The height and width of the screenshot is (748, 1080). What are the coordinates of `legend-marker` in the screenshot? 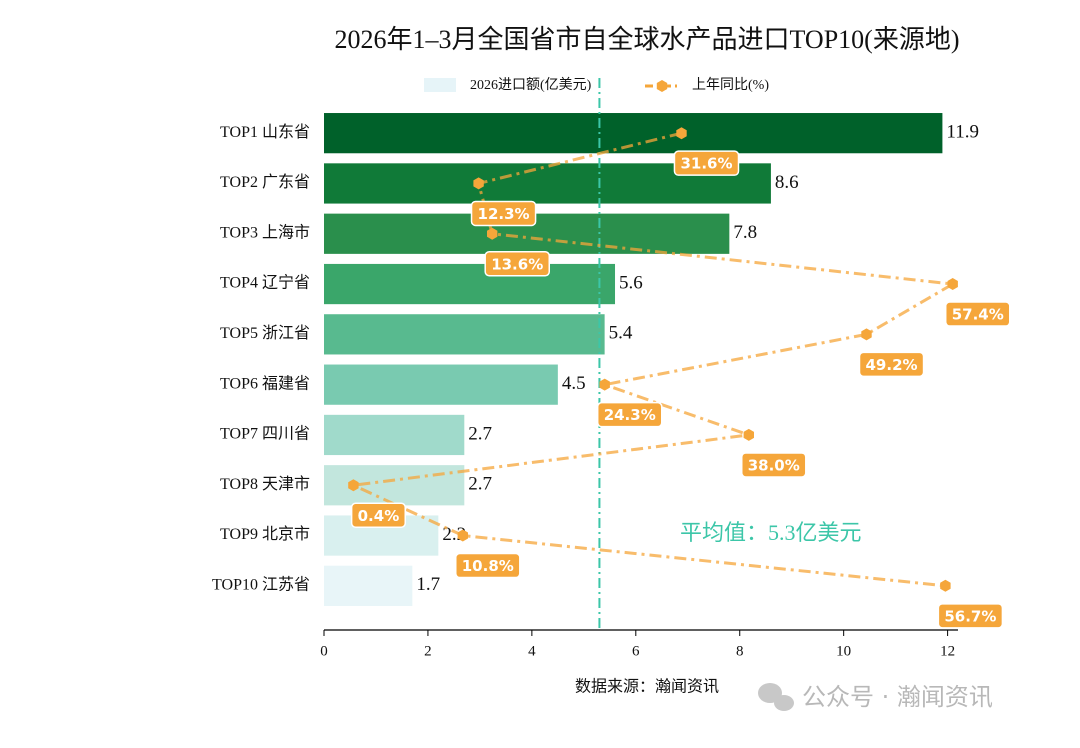 It's located at (662, 86).